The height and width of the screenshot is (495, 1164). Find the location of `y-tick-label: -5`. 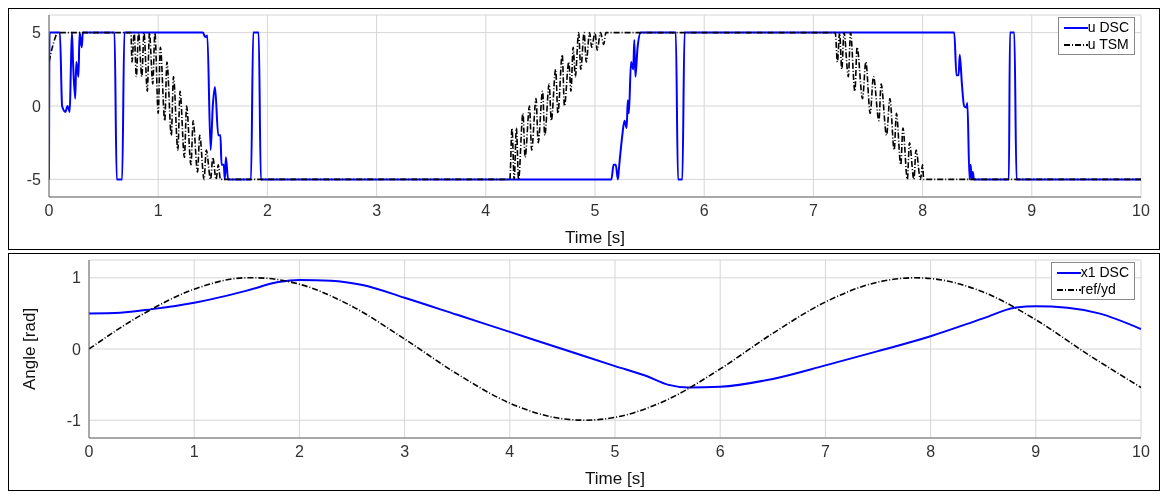

y-tick-label: -5 is located at coordinates (34, 180).